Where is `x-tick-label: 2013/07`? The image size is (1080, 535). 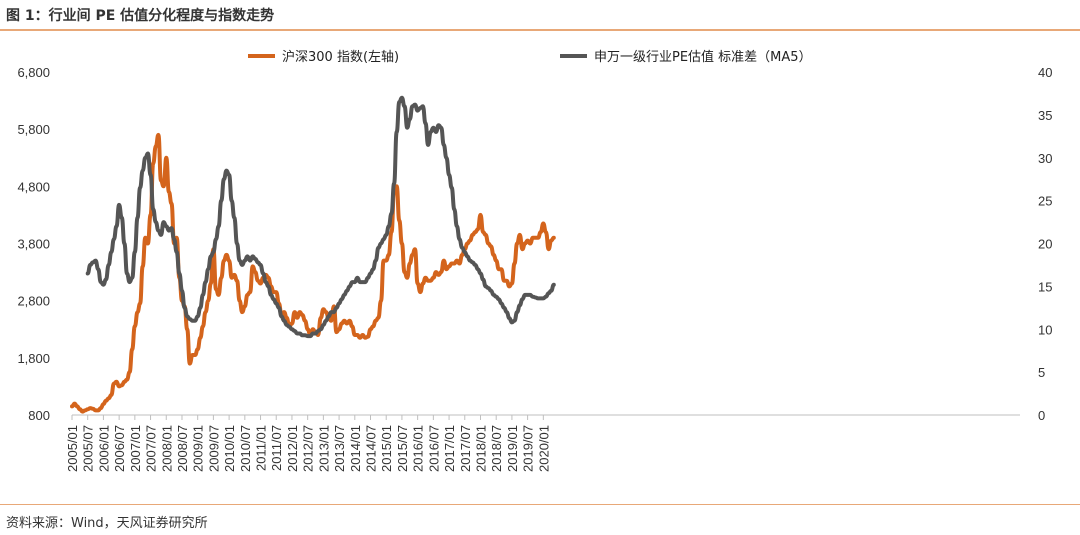 x-tick-label: 2013/07 is located at coordinates (339, 448).